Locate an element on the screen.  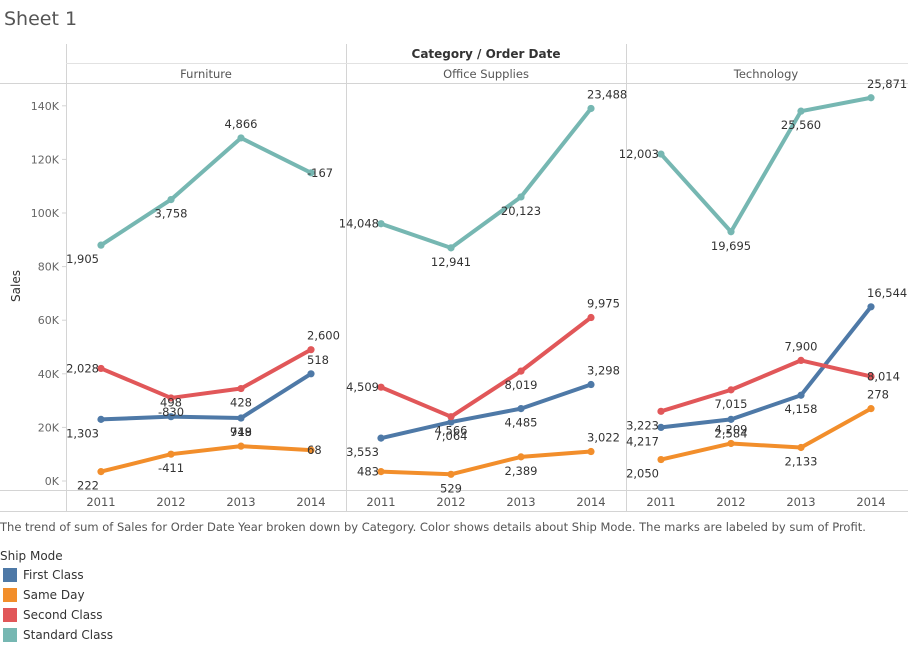
data-label: 16,544 is located at coordinates (887, 293).